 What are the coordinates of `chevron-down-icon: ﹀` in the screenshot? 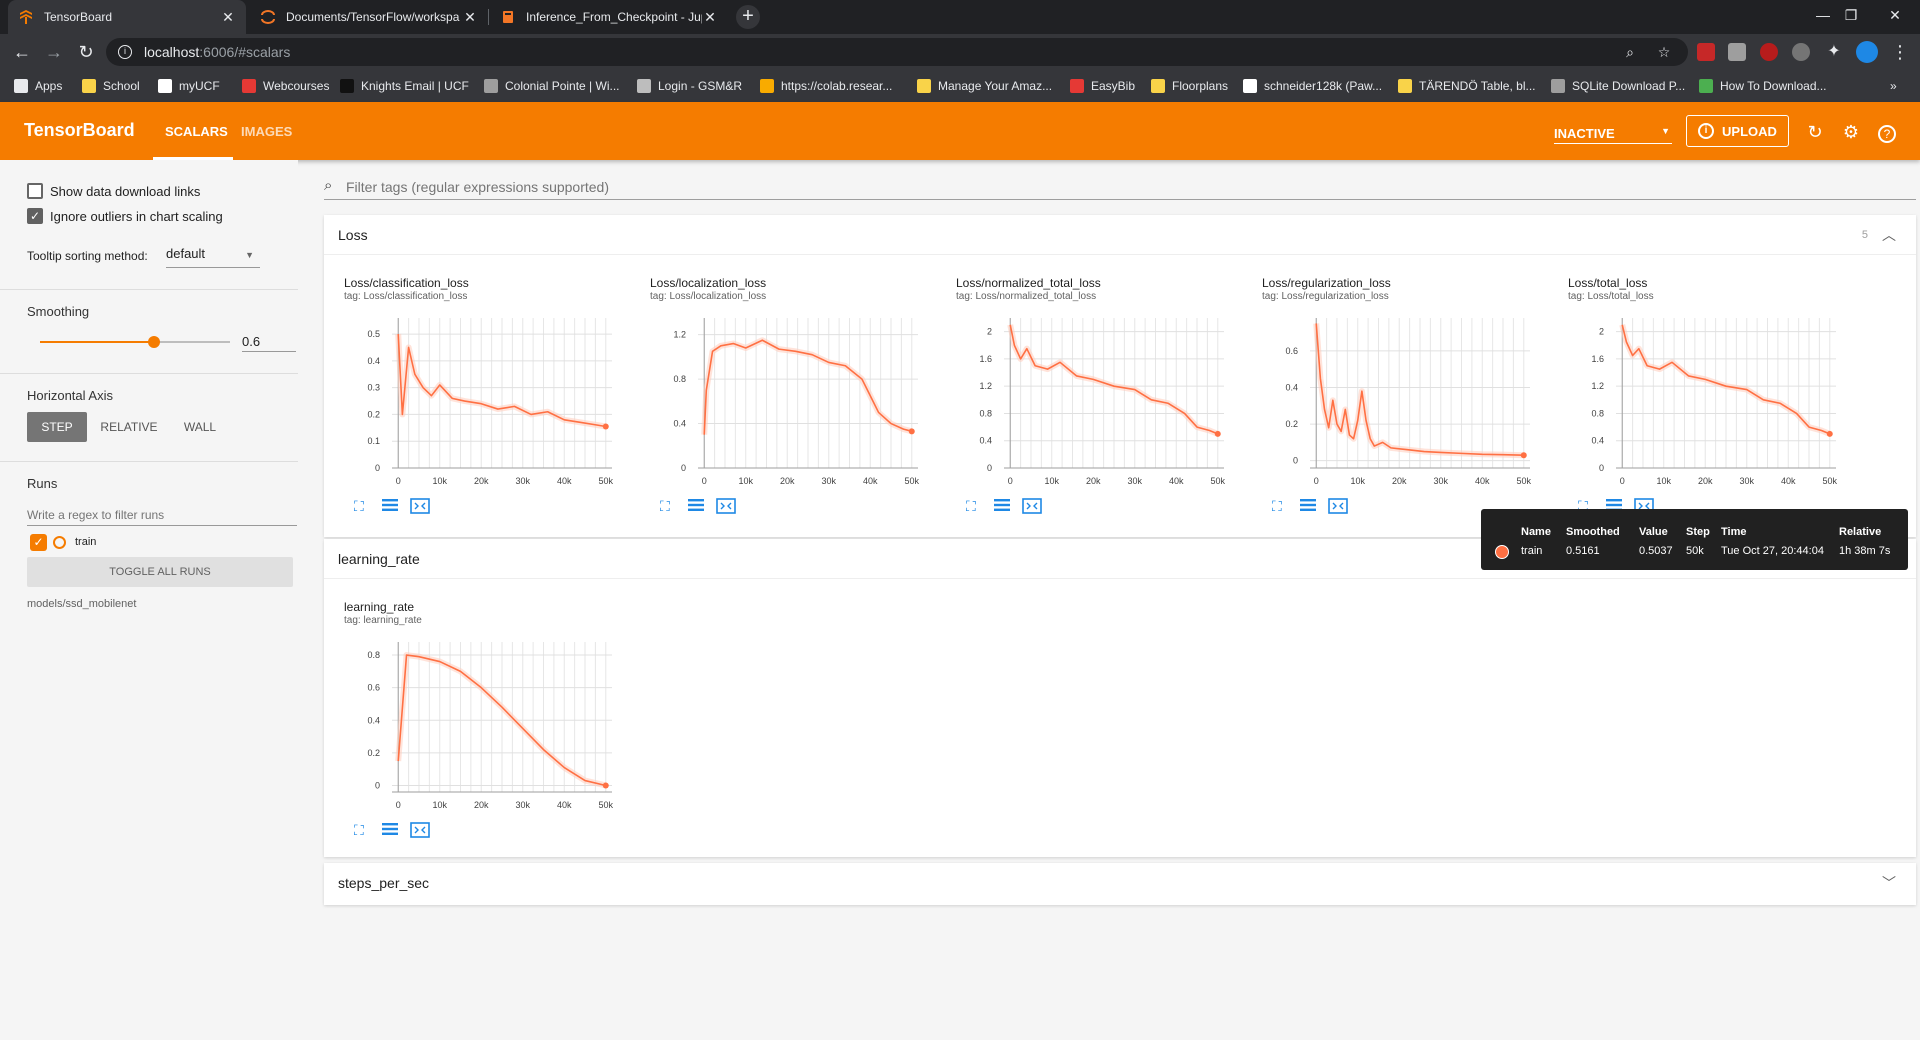 It's located at (1889, 883).